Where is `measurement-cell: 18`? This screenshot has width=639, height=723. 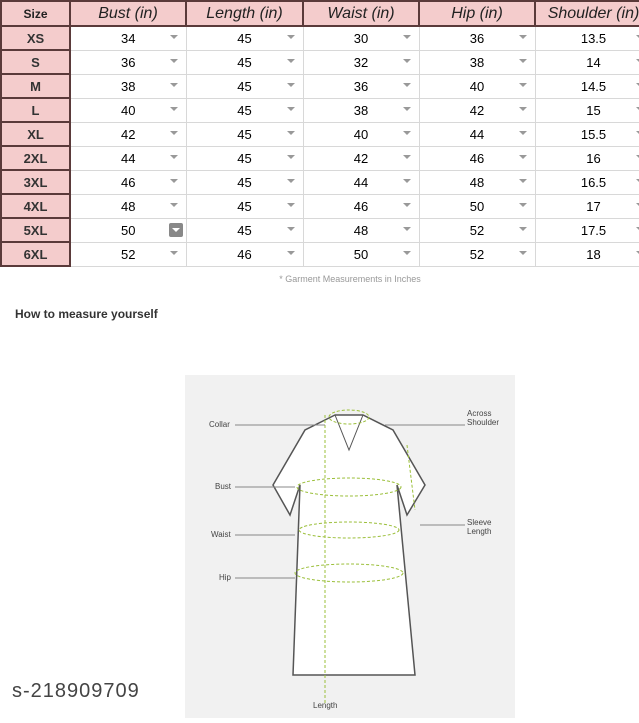 measurement-cell: 18 is located at coordinates (587, 254).